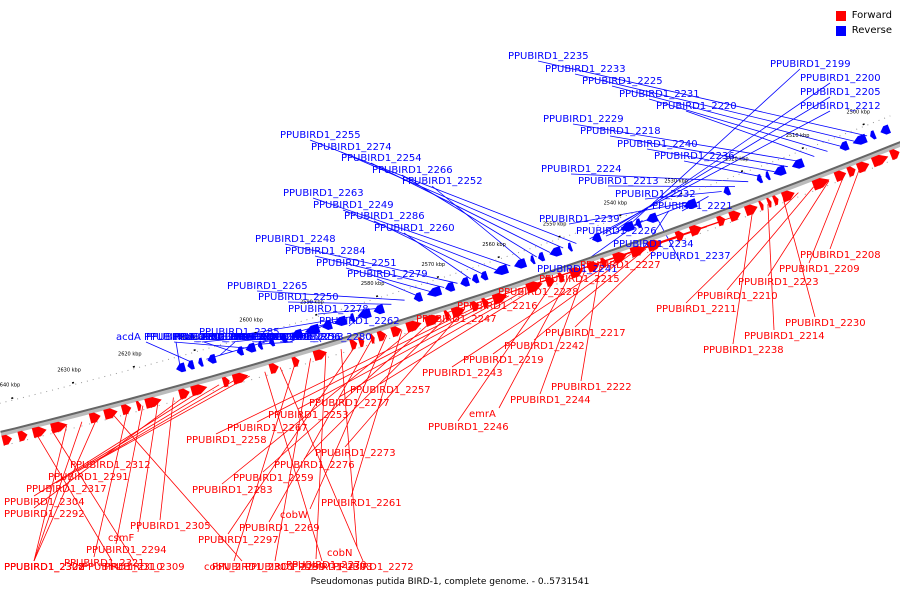 This screenshot has width=900, height=600. What do you see at coordinates (585, 333) in the screenshot?
I see `forward-gene-label: PPUBIRD1_2217` at bounding box center [585, 333].